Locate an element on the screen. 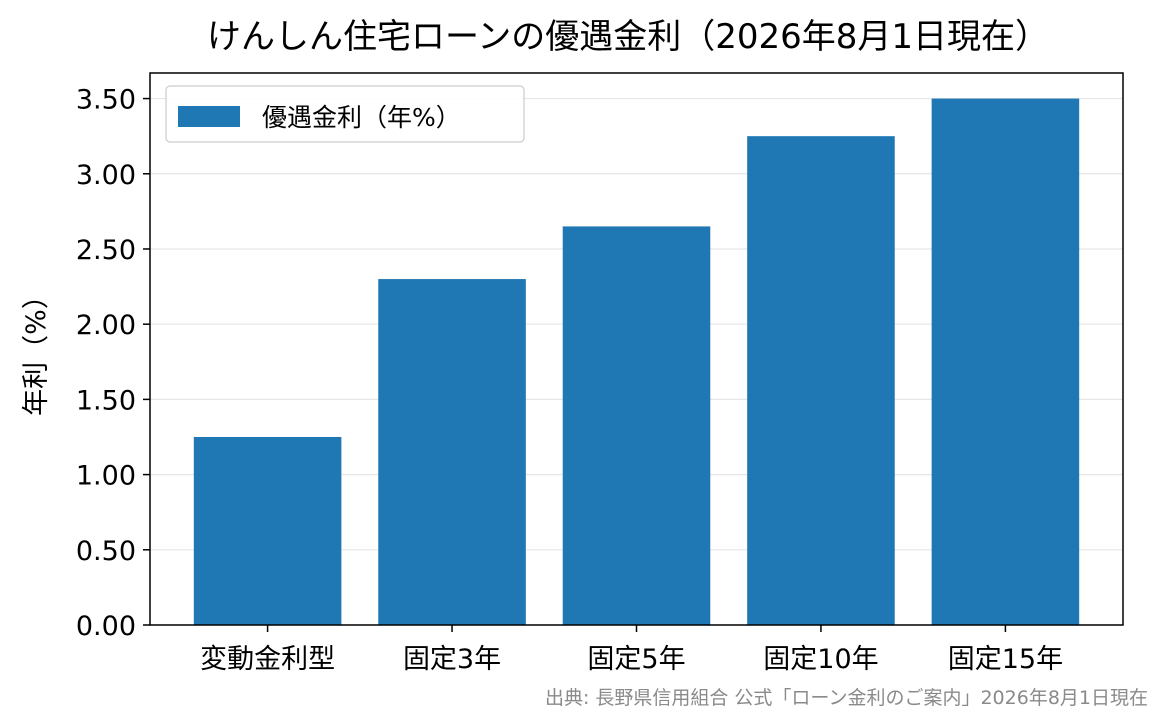 This screenshot has height=725, width=1165. legend-swatch is located at coordinates (209, 116).